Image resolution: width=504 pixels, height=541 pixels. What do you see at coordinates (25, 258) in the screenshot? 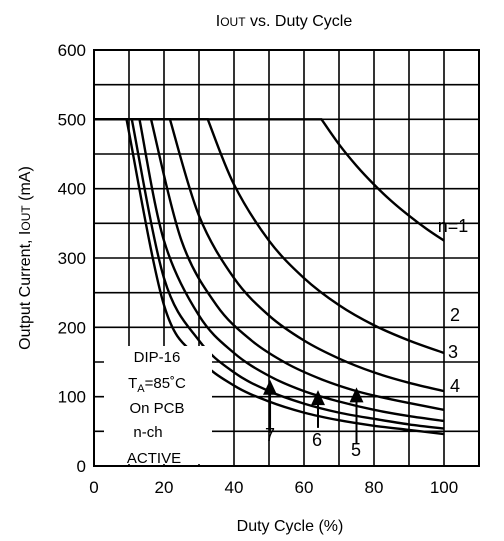
I see `y-axis-label: Output Current, IOUT (mA)` at bounding box center [25, 258].